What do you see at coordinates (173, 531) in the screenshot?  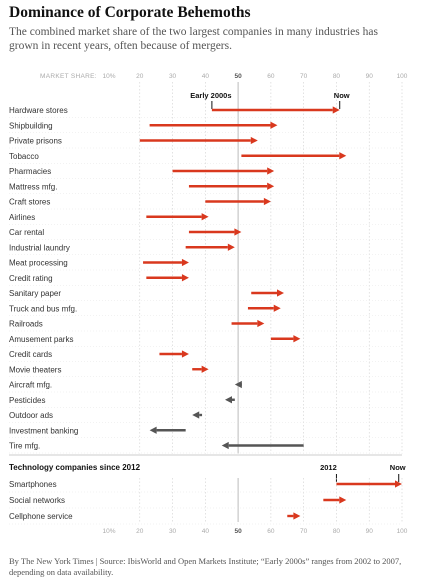 I see `tech-tick-label-30: 30` at bounding box center [173, 531].